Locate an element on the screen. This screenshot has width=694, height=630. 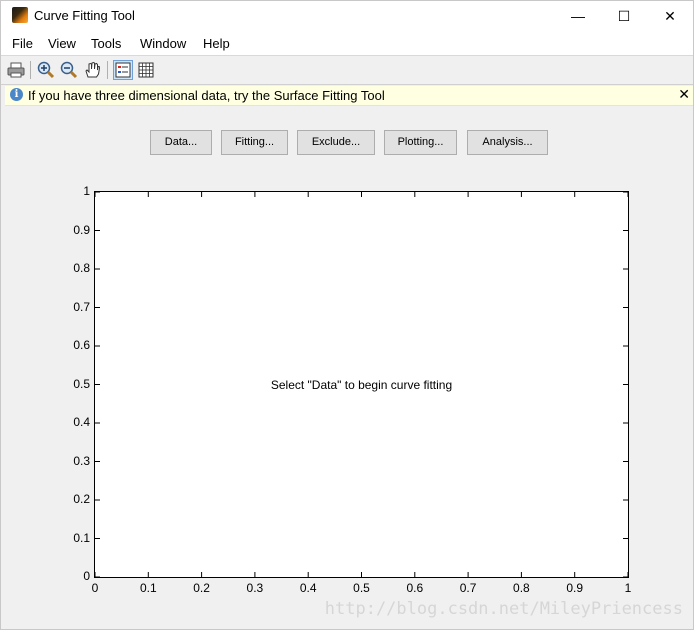
x-tick-label: 0.2 is located at coordinates (201, 588).